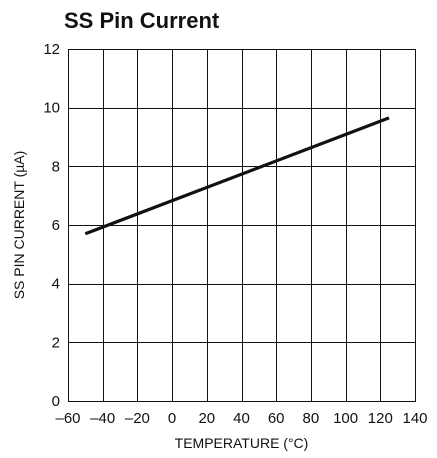 This screenshot has height=458, width=437. I want to click on x-tick-label: –20, so click(137, 418).